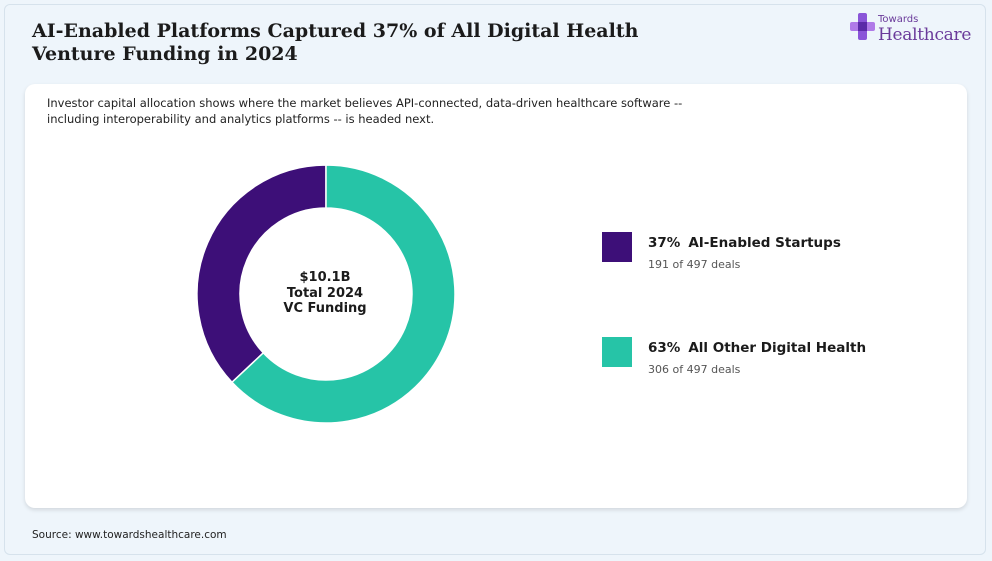  I want to click on brand-logo: Towards Healthcare, so click(910, 30).